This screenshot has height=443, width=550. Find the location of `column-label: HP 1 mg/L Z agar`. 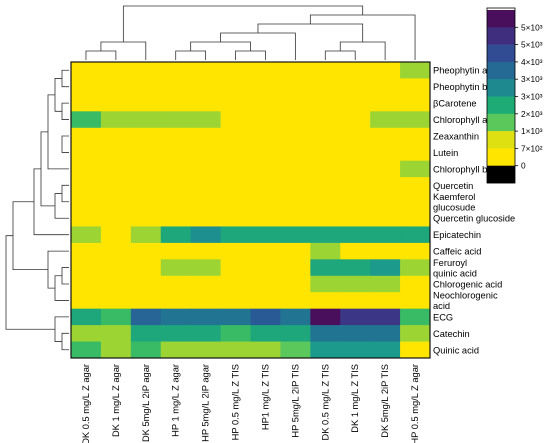

column-label: HP 1 mg/L Z agar is located at coordinates (176, 400).